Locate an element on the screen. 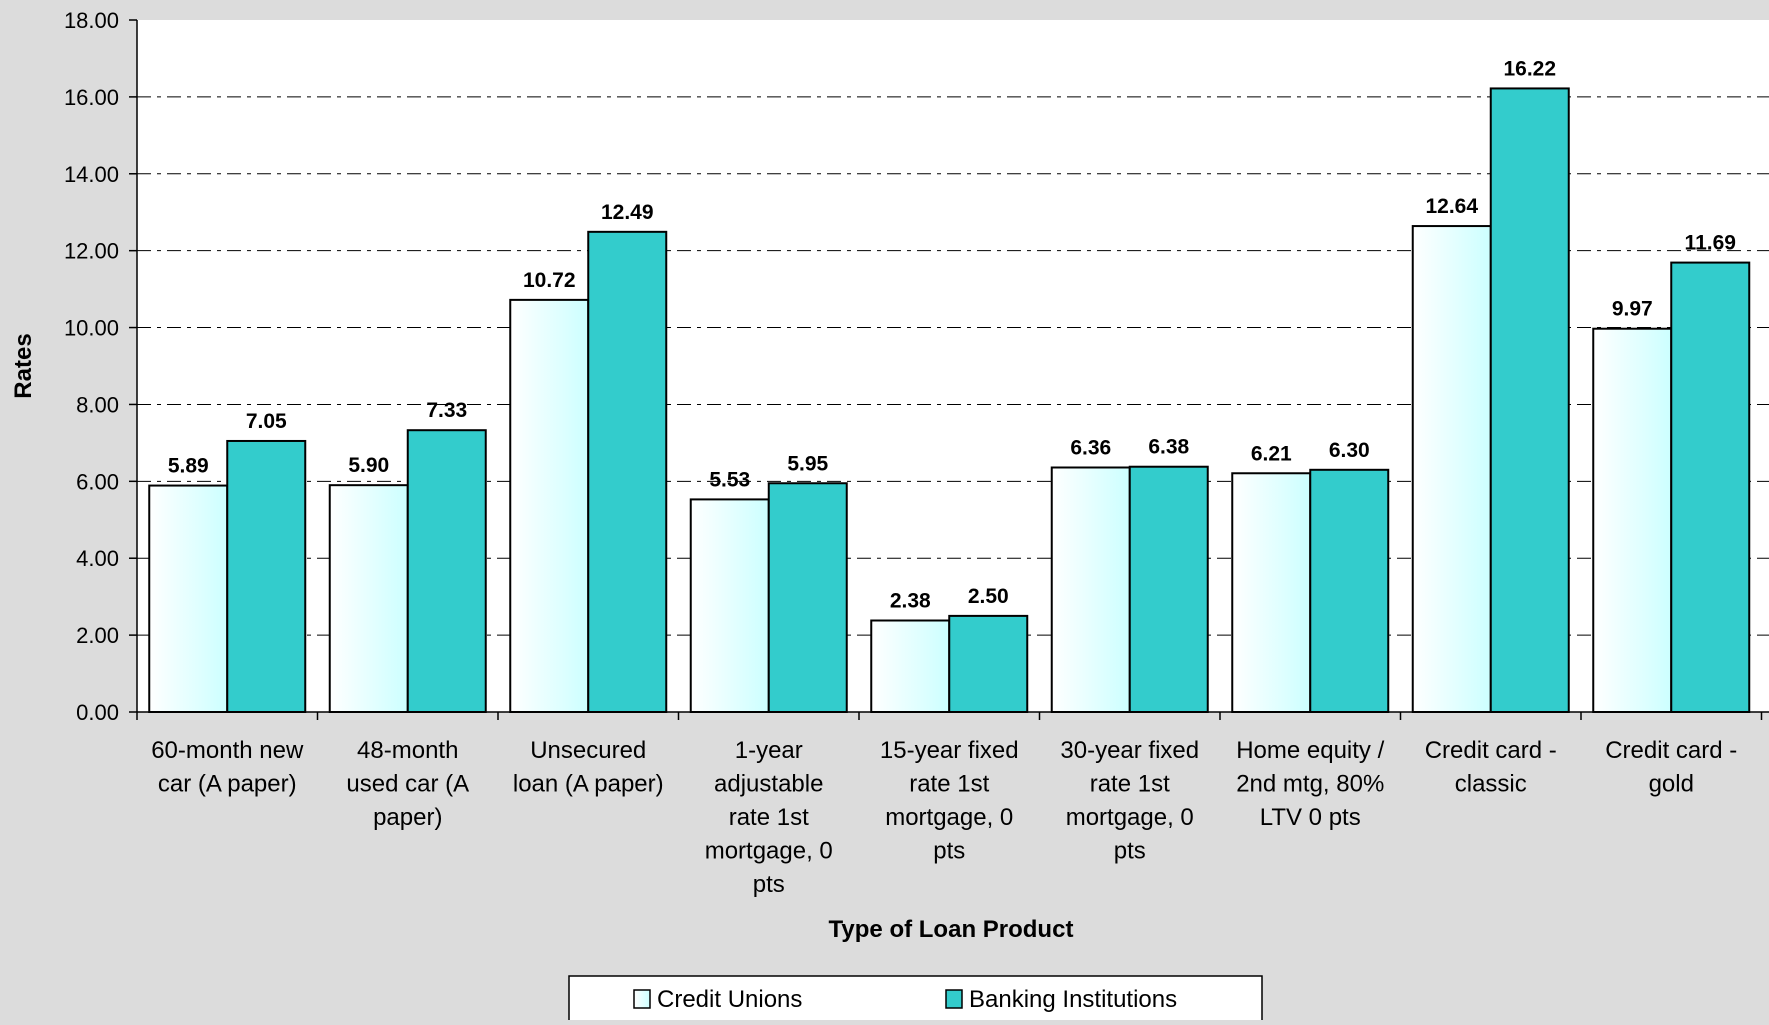 This screenshot has height=1025, width=1769. data-label-banking-institutions: 6.30 is located at coordinates (1349, 450).